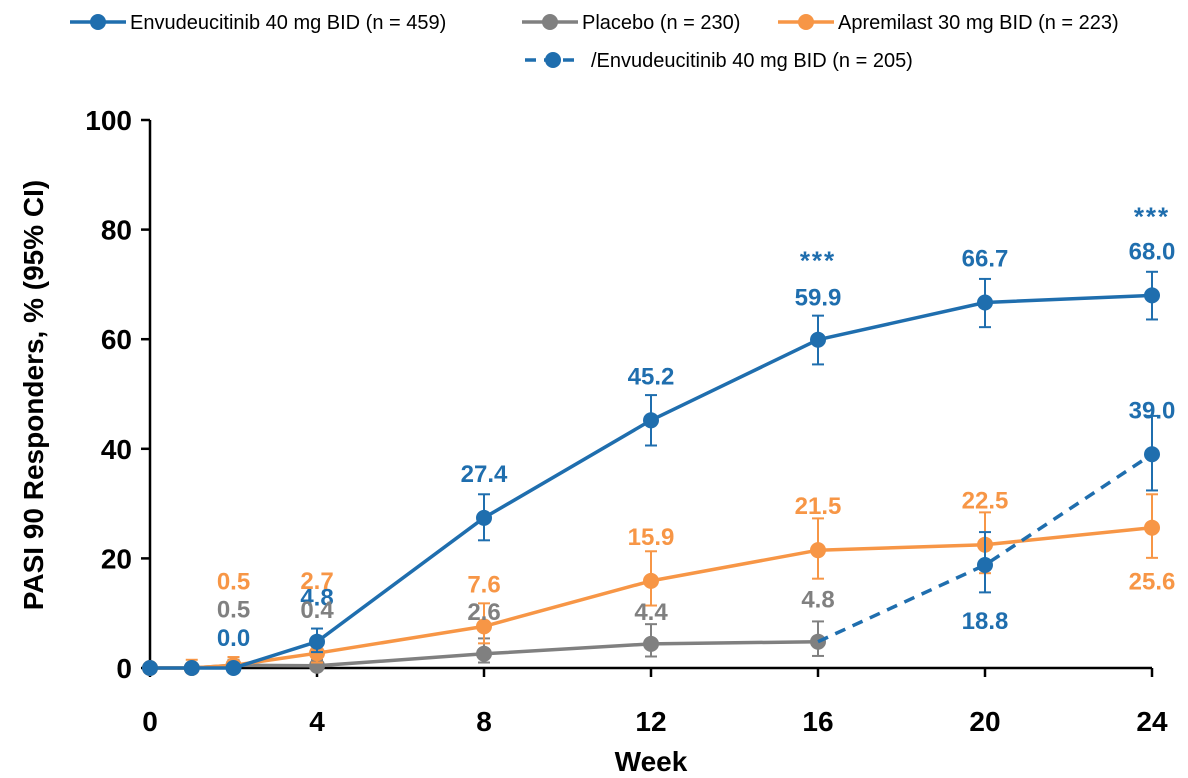 The height and width of the screenshot is (778, 1188). I want to click on x-tick-label: 0, so click(150, 721).